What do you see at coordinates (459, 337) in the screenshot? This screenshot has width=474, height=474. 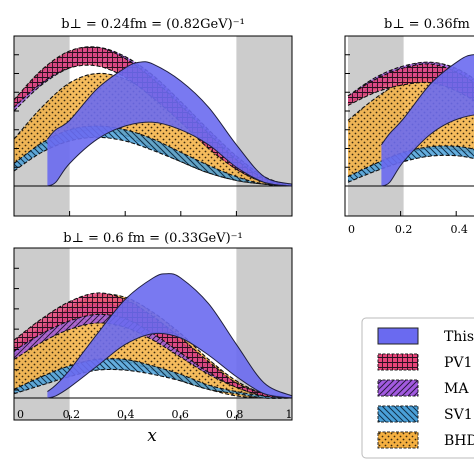 I see `legend-label-this: This` at bounding box center [459, 337].